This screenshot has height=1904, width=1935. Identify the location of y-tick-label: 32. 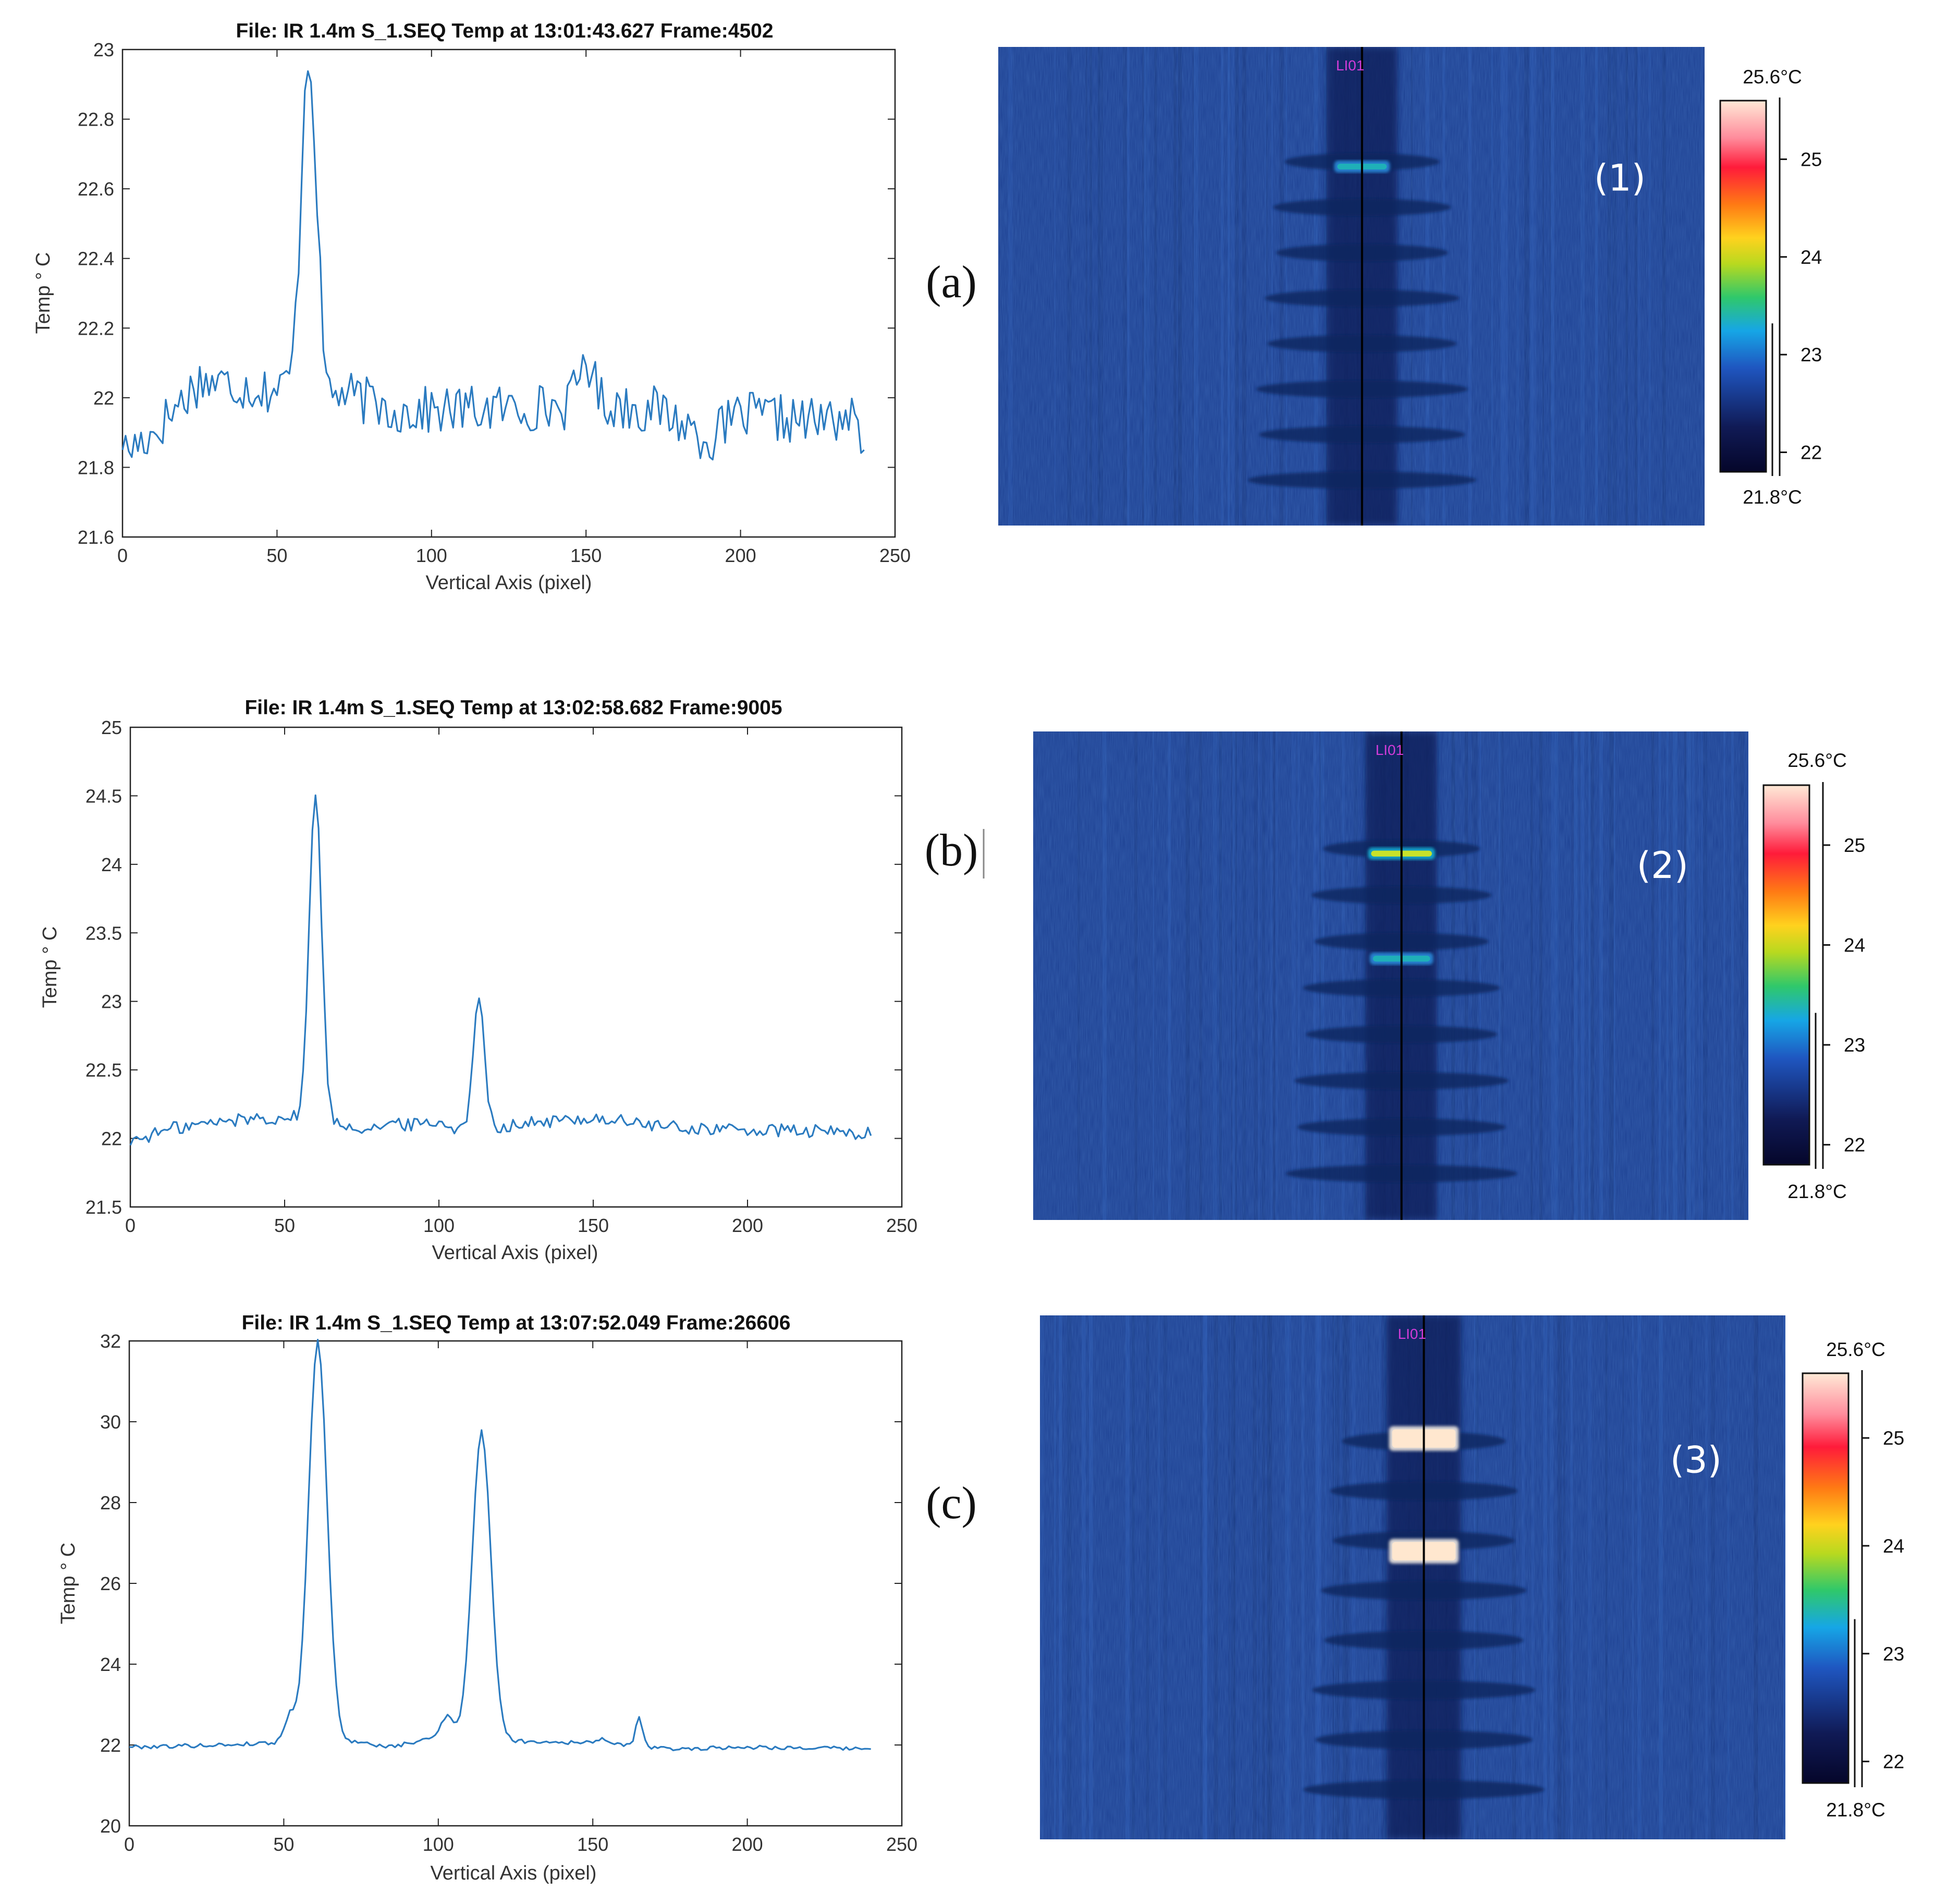
(110, 1341).